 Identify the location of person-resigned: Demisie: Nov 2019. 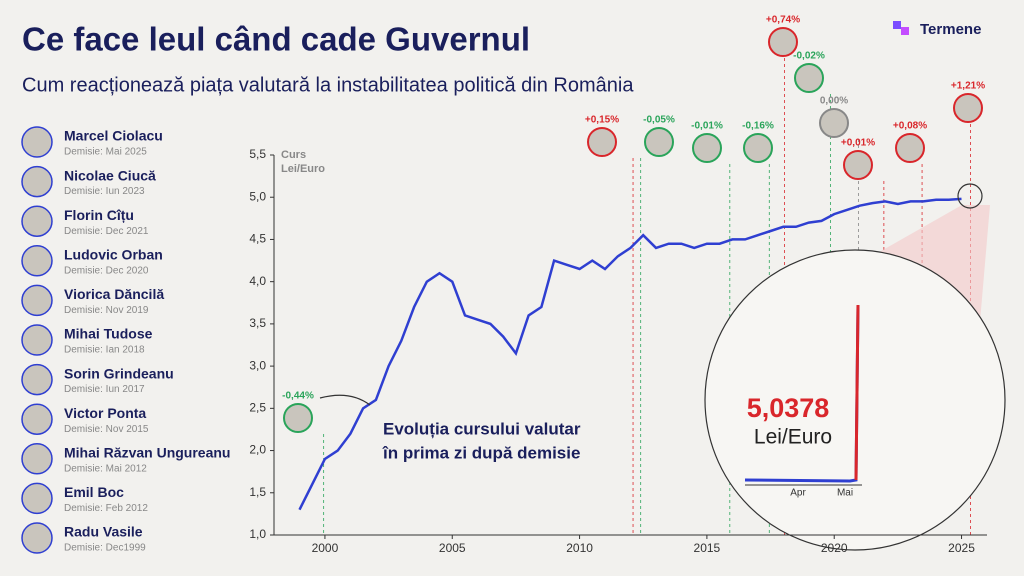
(106, 310).